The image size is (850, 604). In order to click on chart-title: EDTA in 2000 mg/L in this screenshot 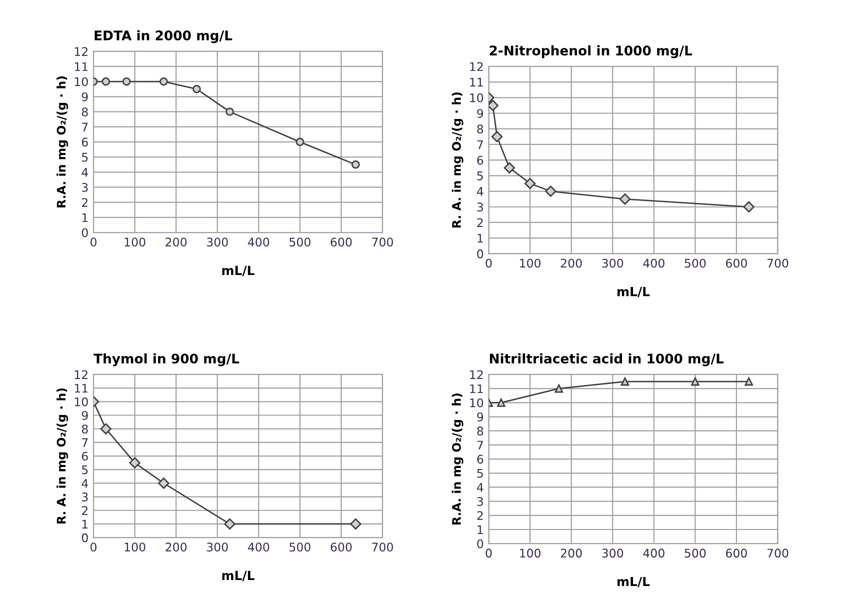, I will do `click(163, 37)`.